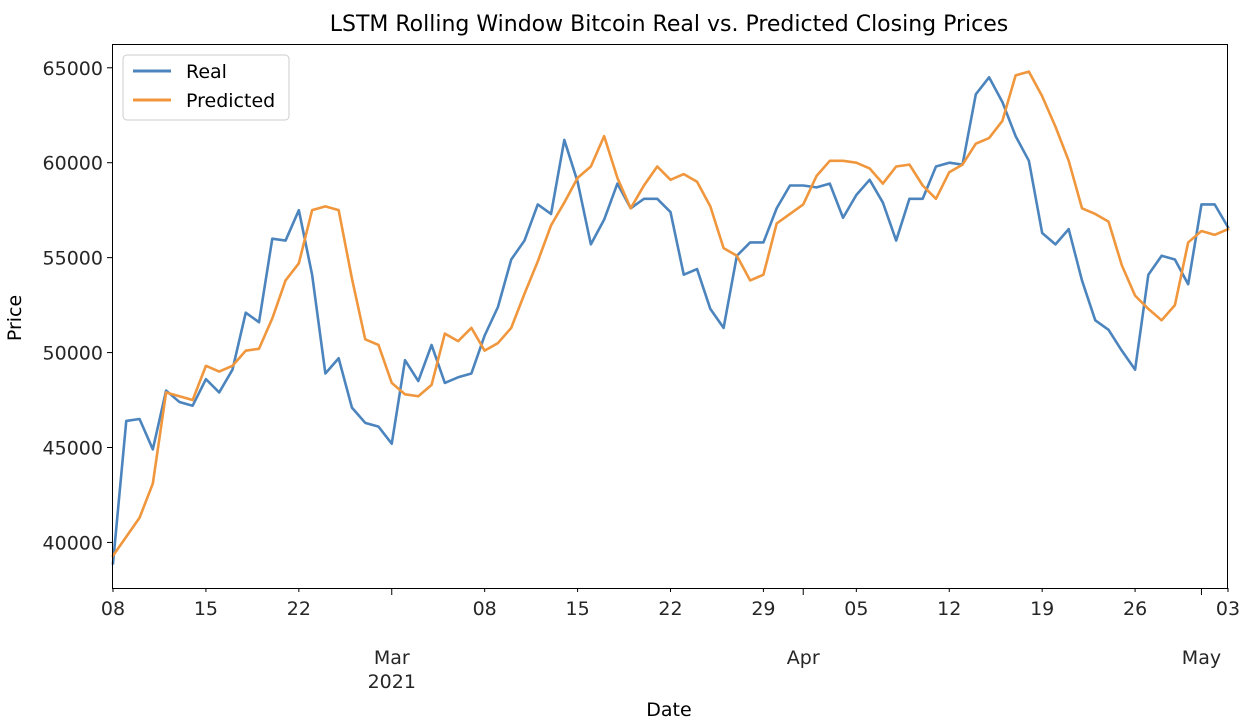 The width and height of the screenshot is (1248, 728). What do you see at coordinates (1042, 609) in the screenshot?
I see `x-minor-tick-label: 19` at bounding box center [1042, 609].